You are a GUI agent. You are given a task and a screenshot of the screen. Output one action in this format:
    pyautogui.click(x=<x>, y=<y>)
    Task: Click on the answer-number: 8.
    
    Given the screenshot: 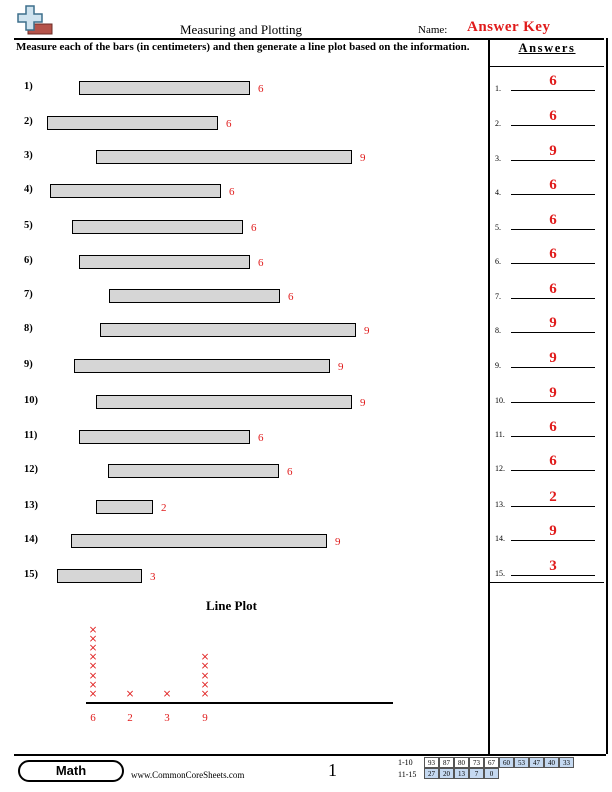 What is the action you would take?
    pyautogui.click(x=498, y=330)
    